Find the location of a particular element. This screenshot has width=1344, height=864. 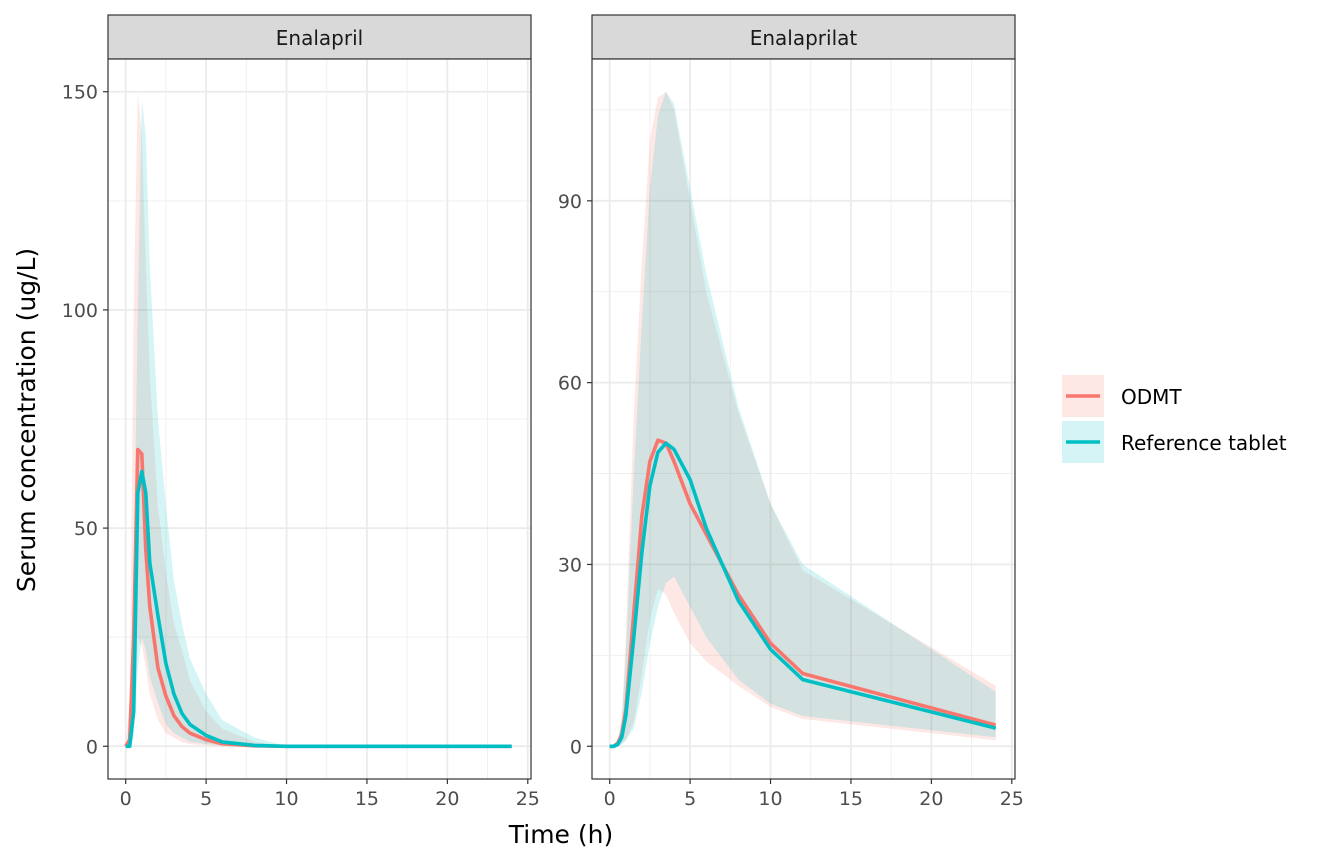

legend-item-reference-tablet: Reference tablet is located at coordinates (1174, 442).